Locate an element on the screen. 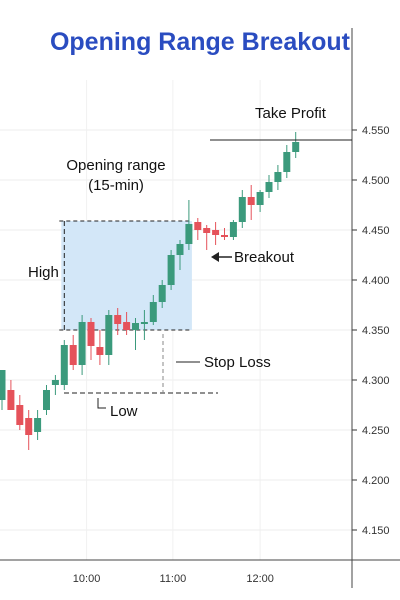 The image size is (400, 600). chart-title: Opening Range Breakout is located at coordinates (200, 42).